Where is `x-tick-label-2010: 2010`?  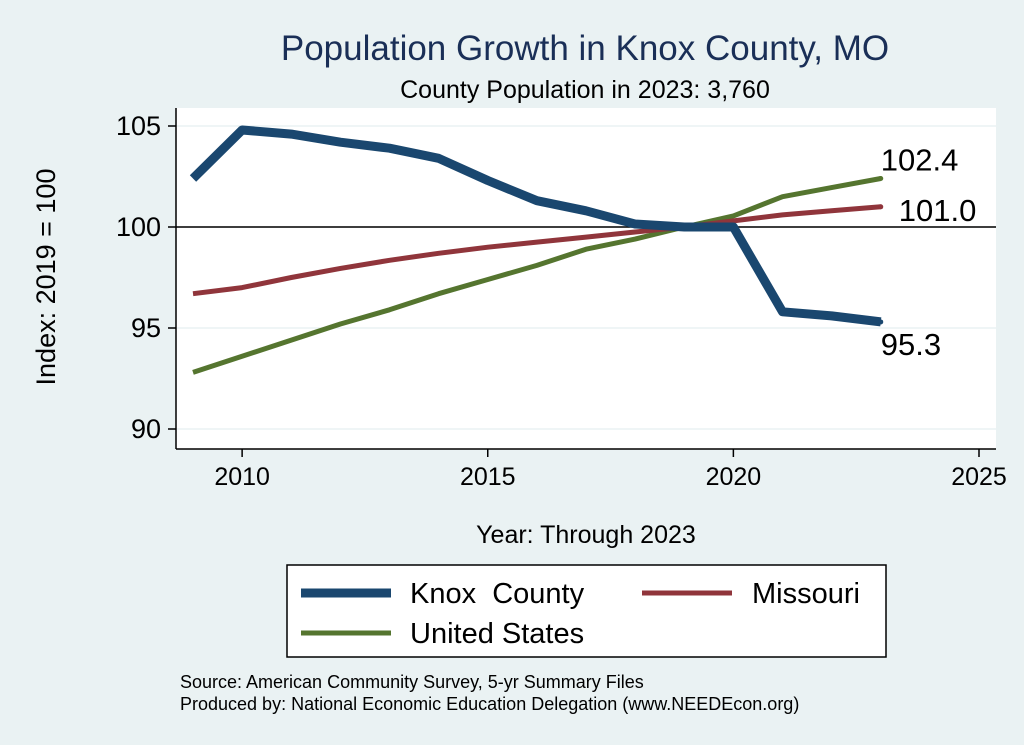
x-tick-label-2010: 2010 is located at coordinates (242, 477).